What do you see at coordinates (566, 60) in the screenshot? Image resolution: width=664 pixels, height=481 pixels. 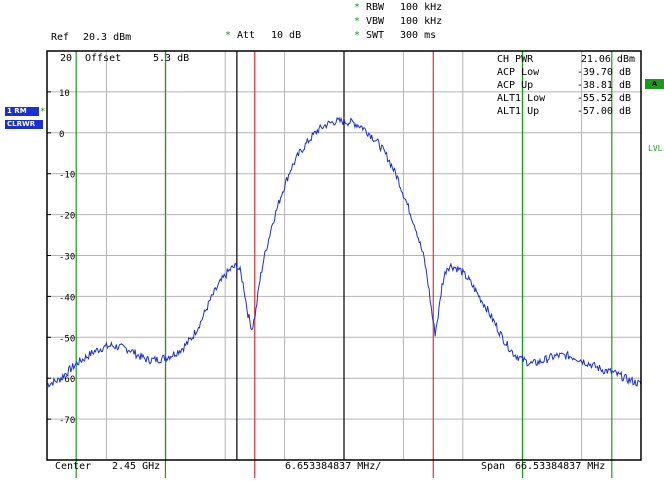 I see `measurement-row: CH PWR 21.06 dBm` at bounding box center [566, 60].